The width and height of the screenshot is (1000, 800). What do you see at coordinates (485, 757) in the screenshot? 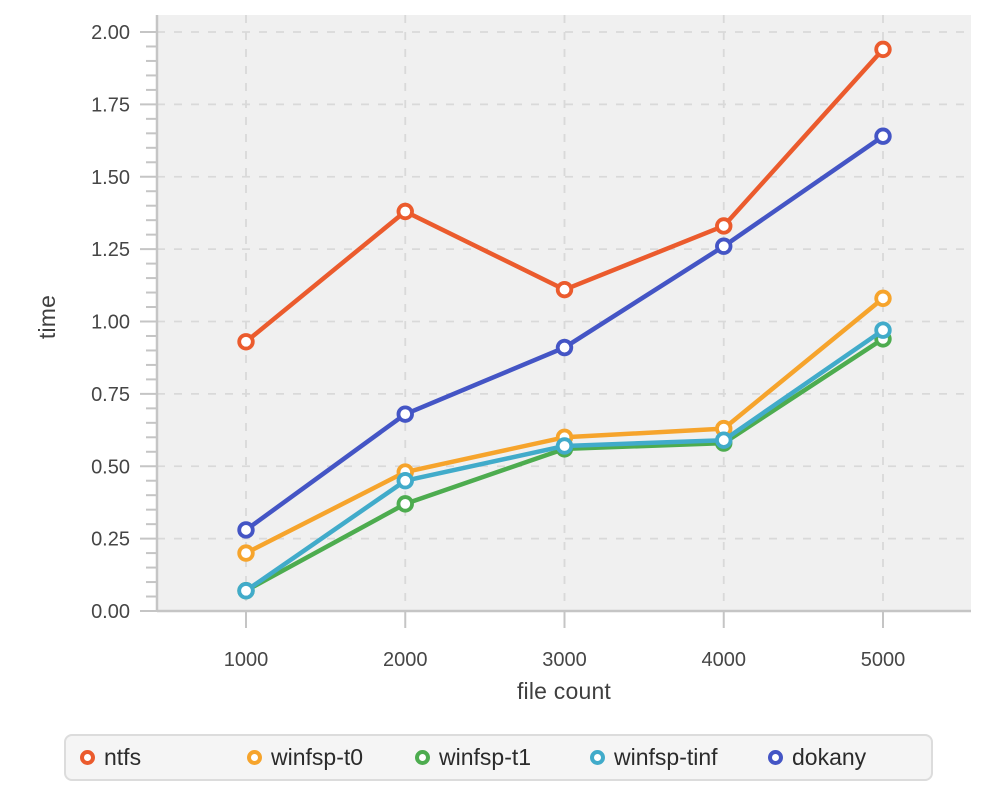
I see `legend-label: winfsp-t1` at bounding box center [485, 757].